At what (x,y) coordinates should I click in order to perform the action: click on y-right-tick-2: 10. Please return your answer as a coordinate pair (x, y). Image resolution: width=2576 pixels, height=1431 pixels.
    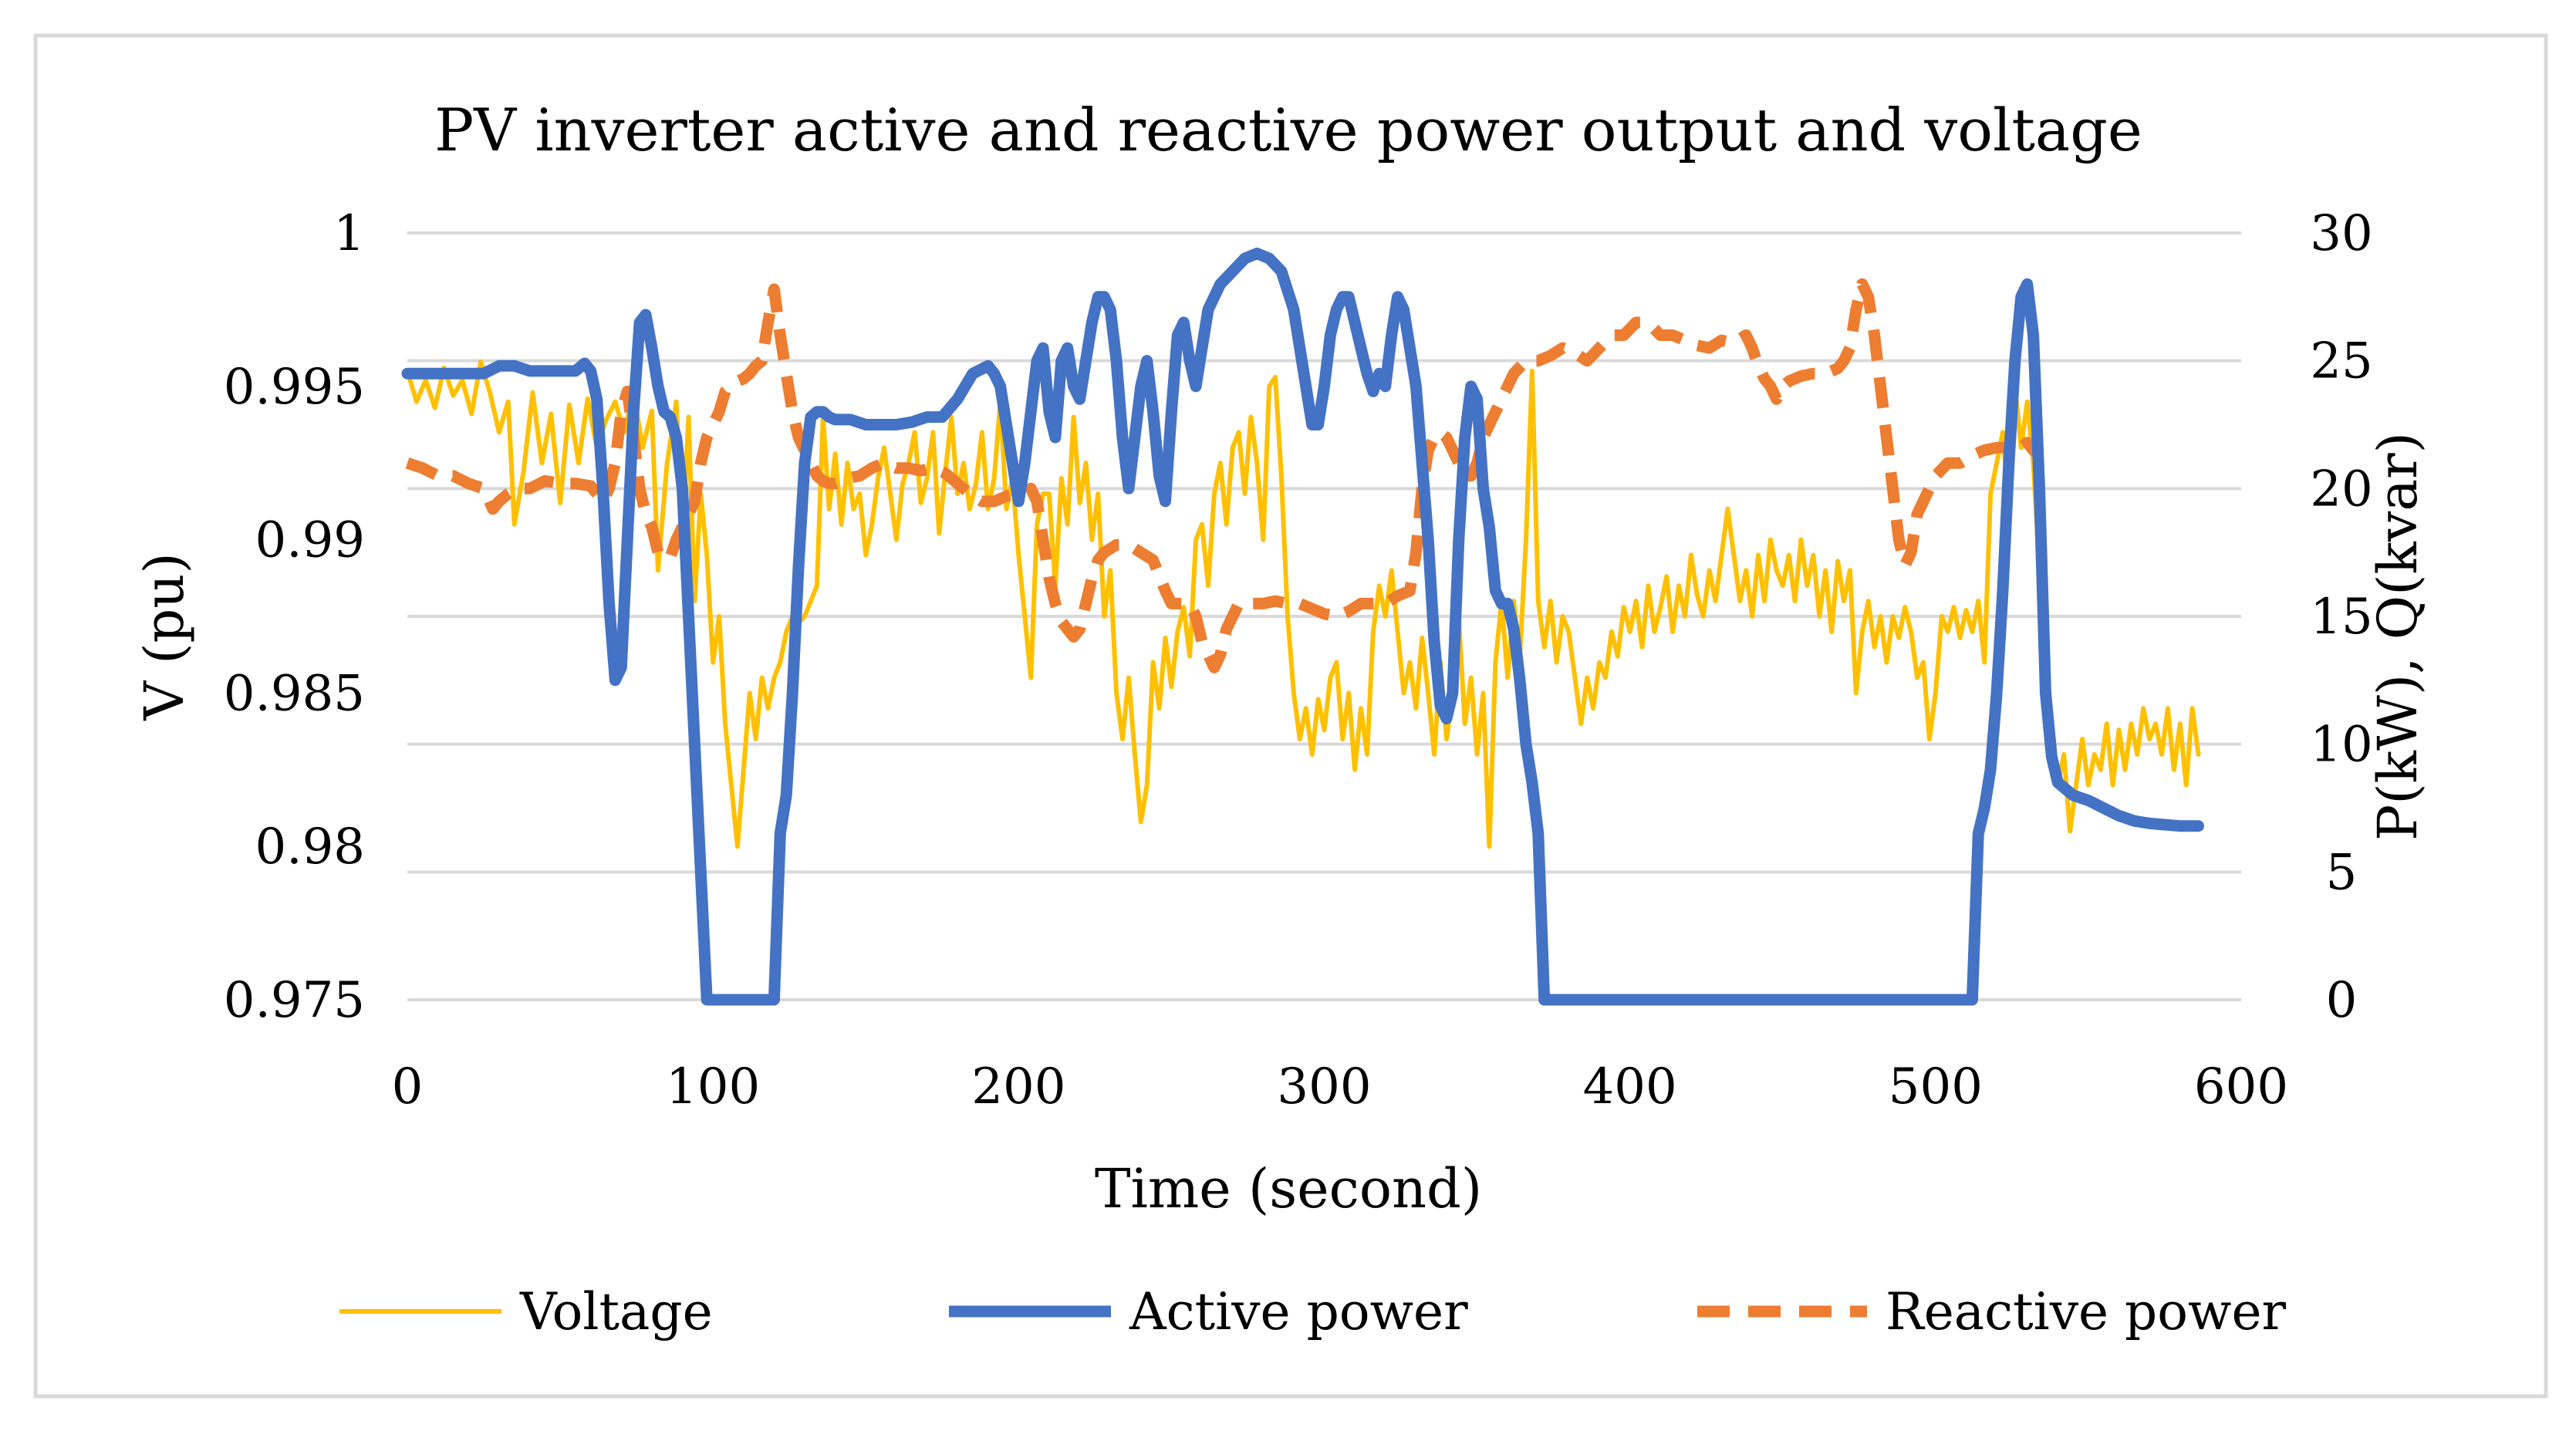
    Looking at the image, I should click on (2341, 745).